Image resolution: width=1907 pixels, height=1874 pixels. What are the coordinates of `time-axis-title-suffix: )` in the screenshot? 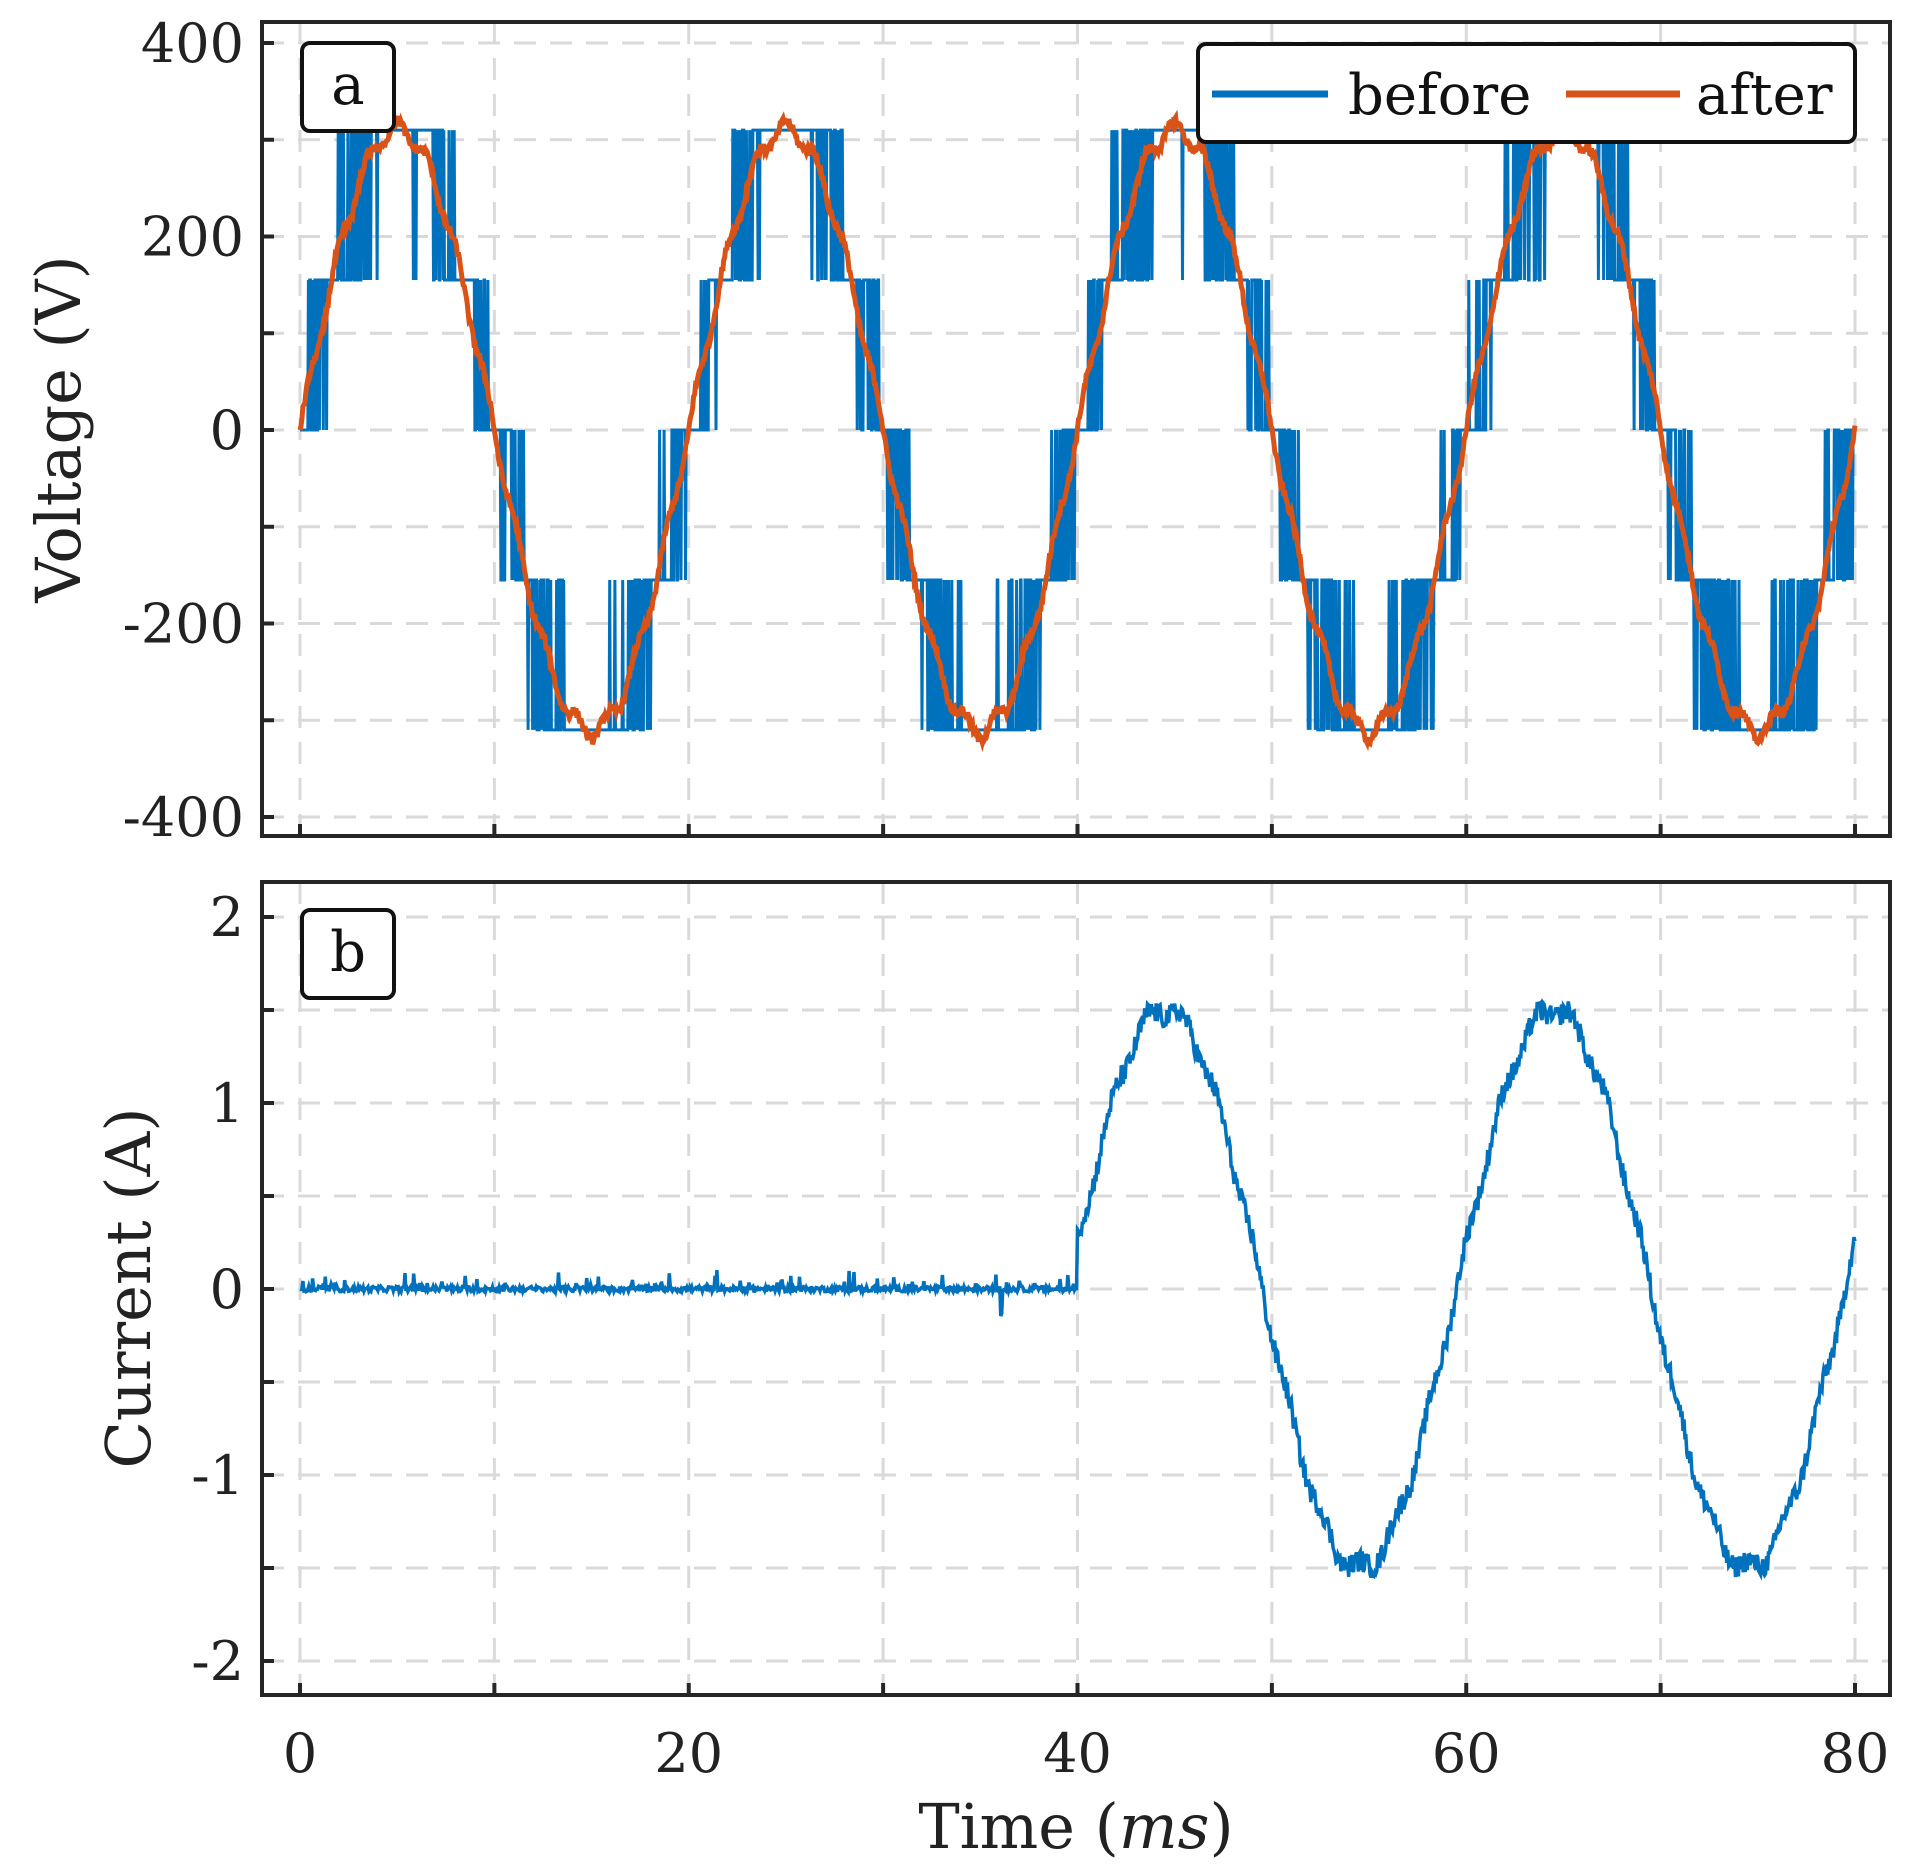 It's located at (1221, 1826).